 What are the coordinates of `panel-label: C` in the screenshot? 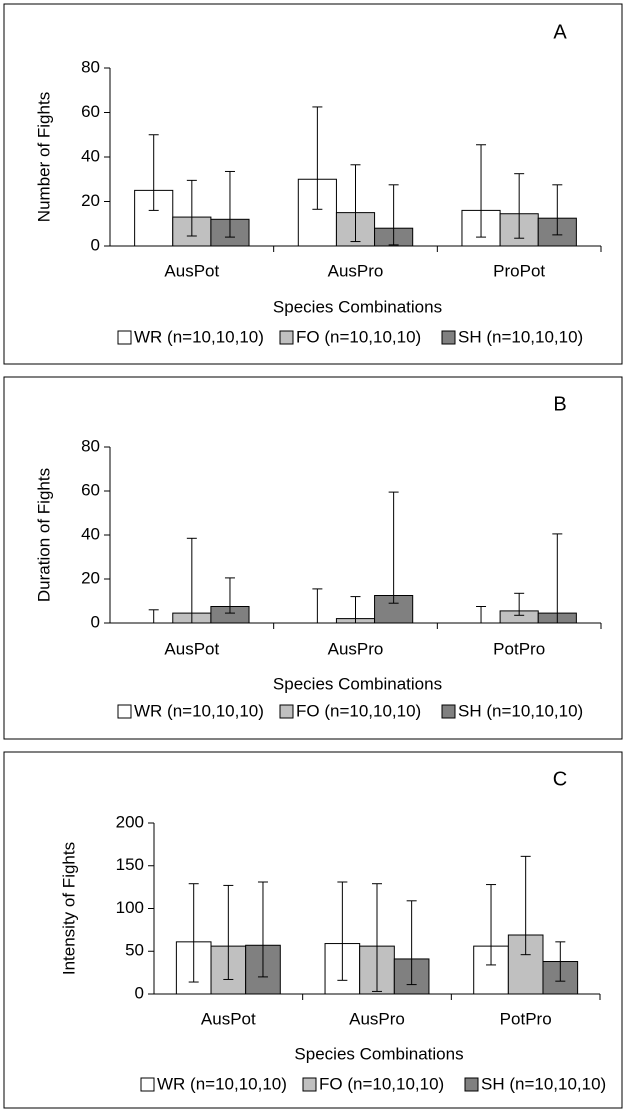 It's located at (560, 779).